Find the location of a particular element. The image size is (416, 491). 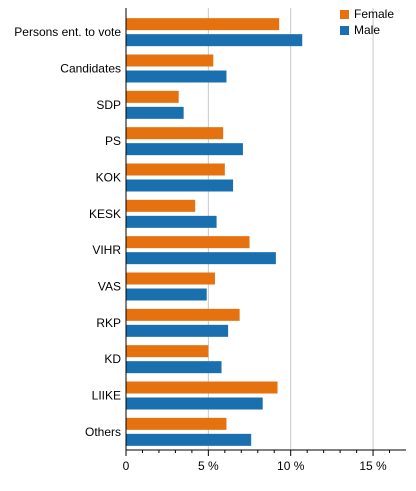

legend-label-female: Female is located at coordinates (374, 14).